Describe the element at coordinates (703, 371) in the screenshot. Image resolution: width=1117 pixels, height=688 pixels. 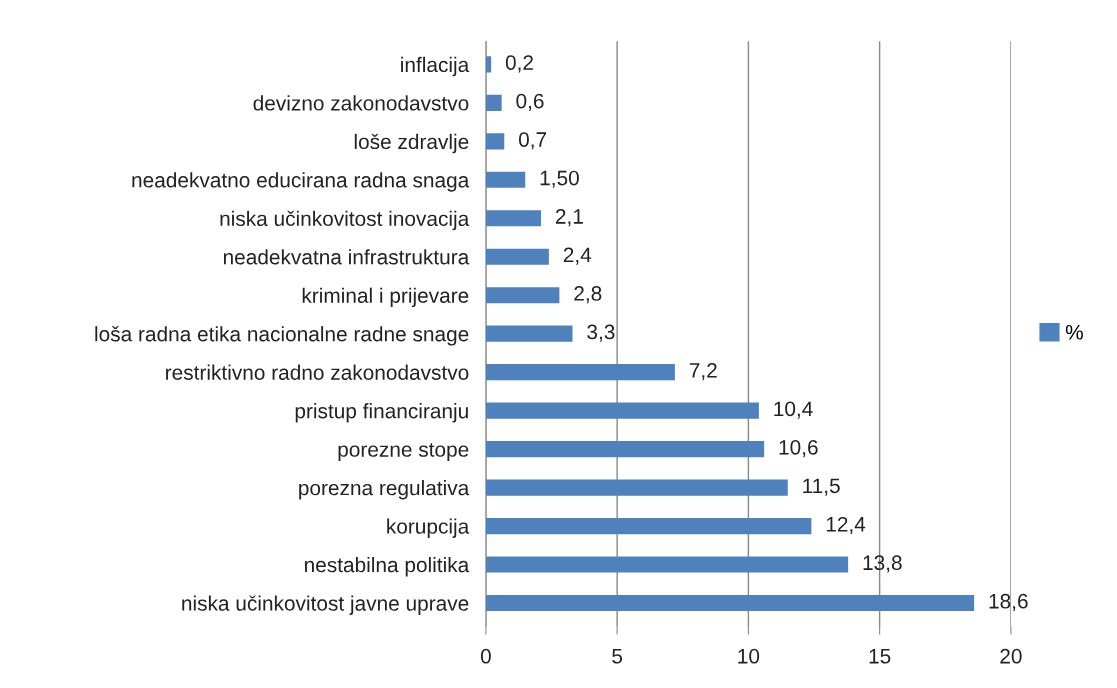
I see `data-label: 7,2` at that location.